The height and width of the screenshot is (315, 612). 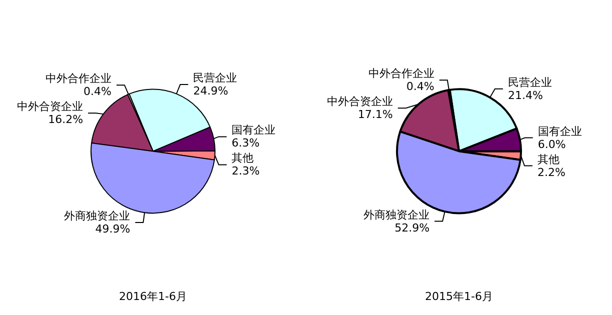 I want to click on data-label: 17.1%, so click(x=375, y=115).